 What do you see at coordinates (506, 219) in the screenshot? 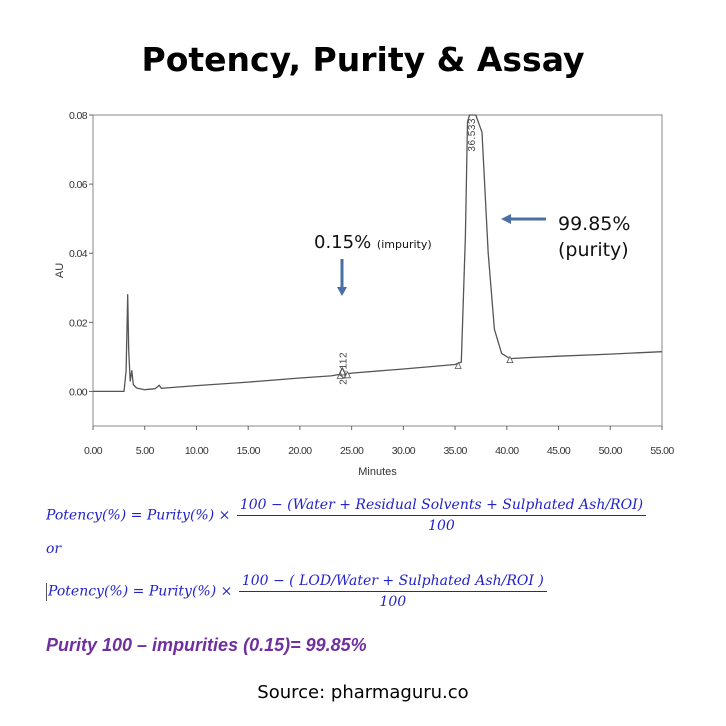
I see `purity-arrow-head` at bounding box center [506, 219].